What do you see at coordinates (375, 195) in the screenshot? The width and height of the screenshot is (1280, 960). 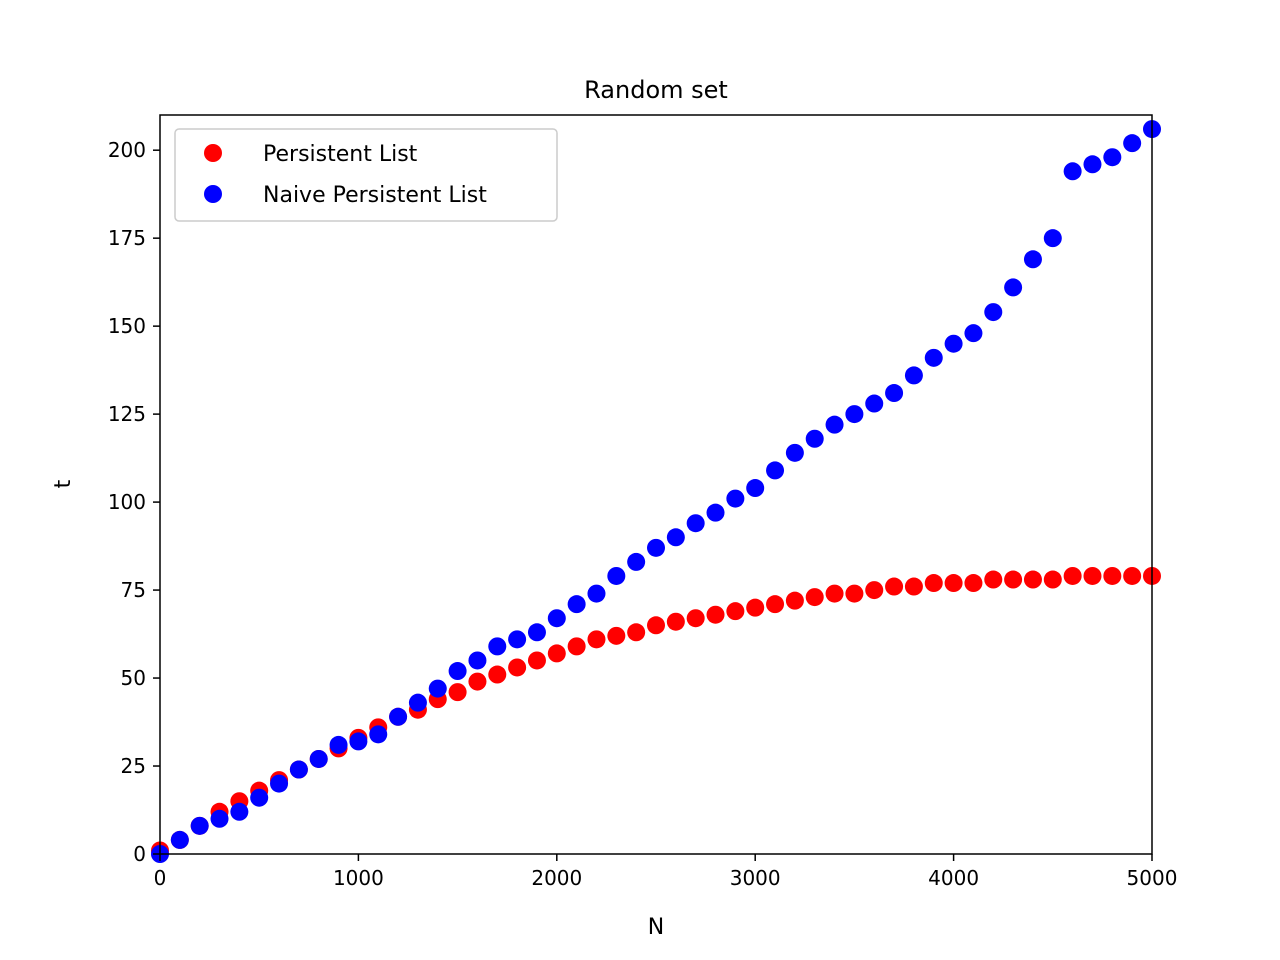 I see `legend-label-naive-persistent-list: Naive Persistent List` at bounding box center [375, 195].